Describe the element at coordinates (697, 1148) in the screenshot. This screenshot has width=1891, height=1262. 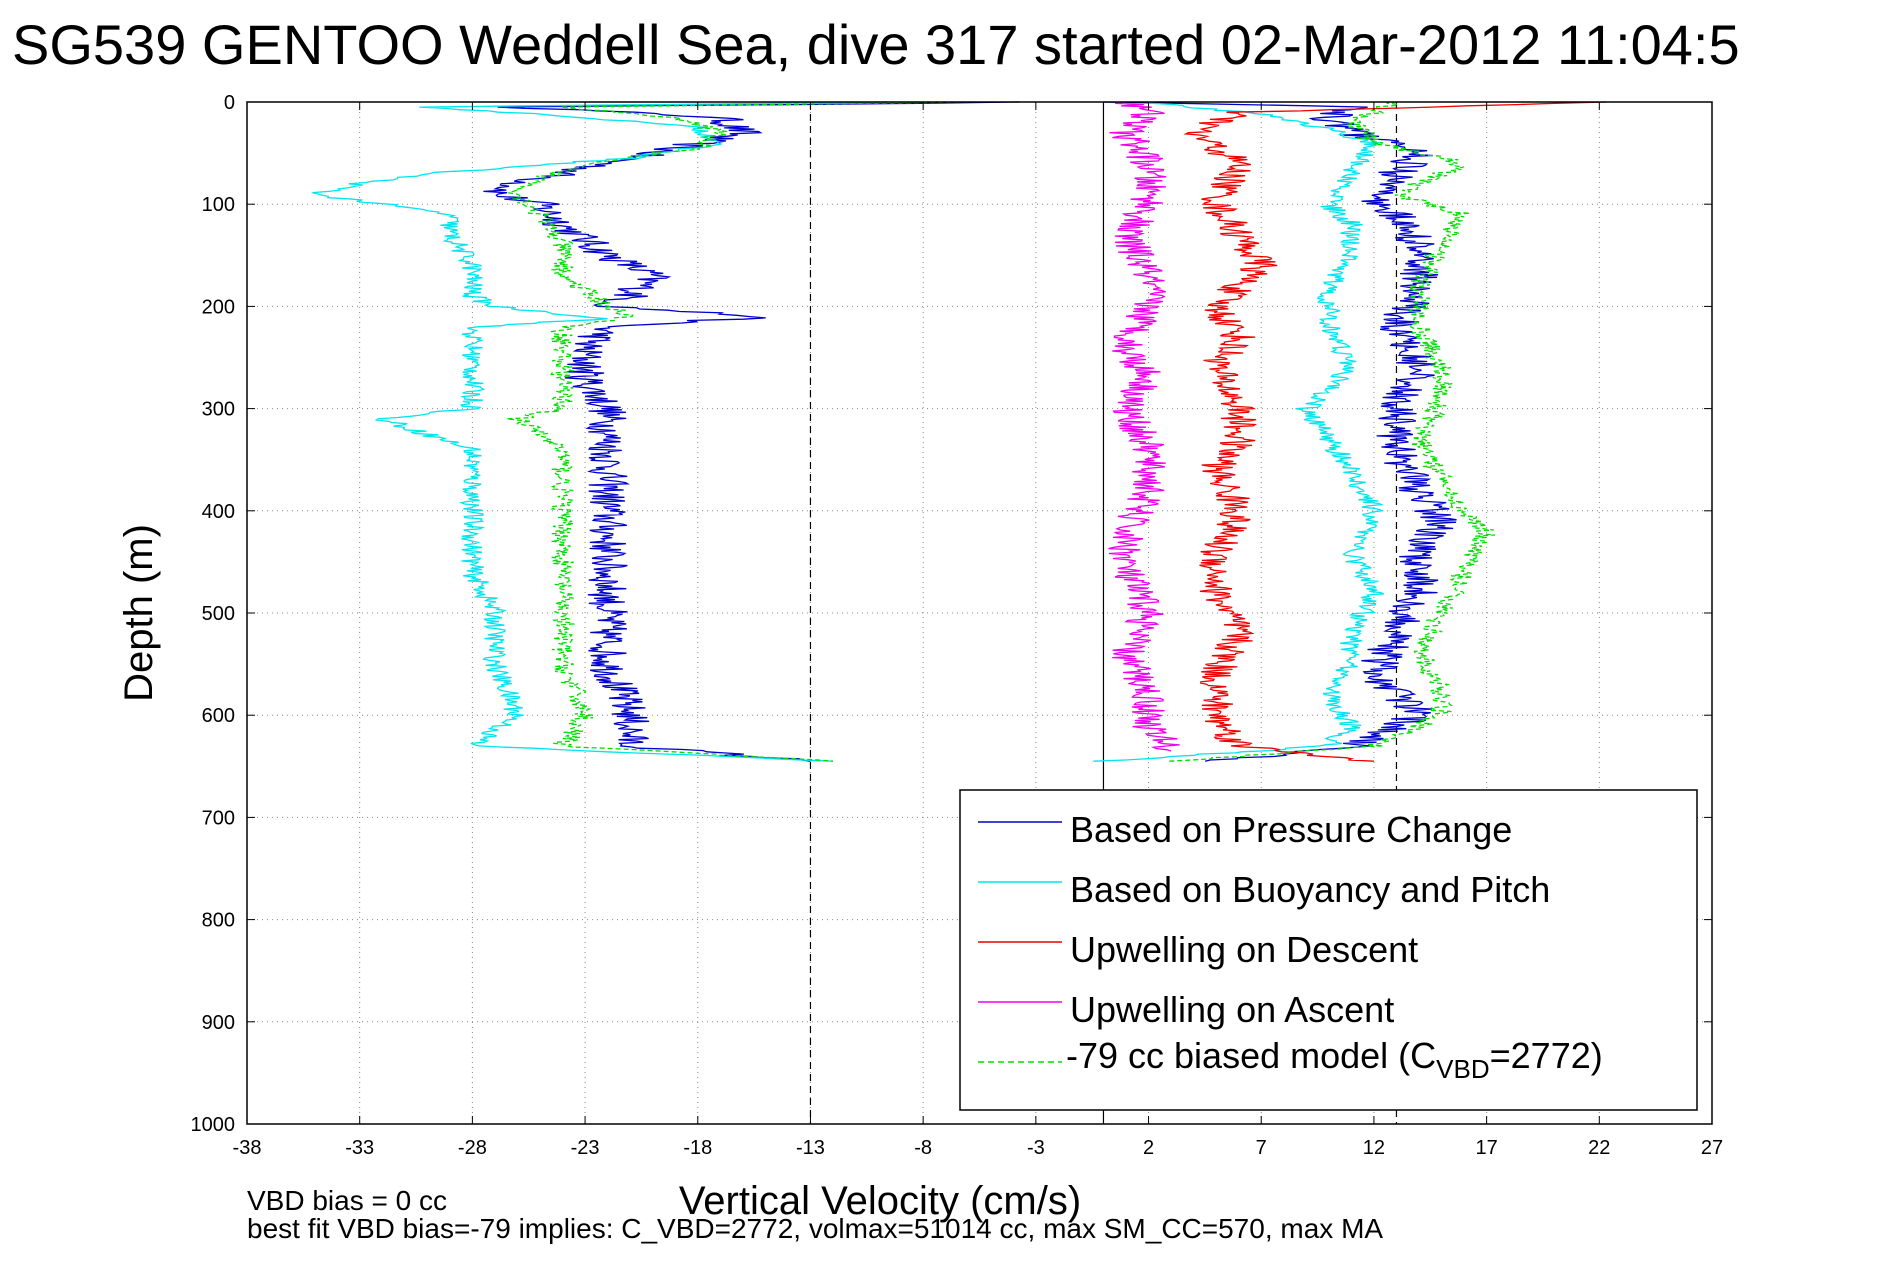
I see `x-tick-label: -18` at that location.